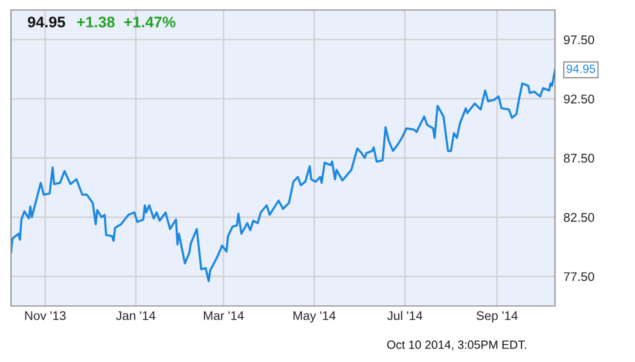 The image size is (635, 362). Describe the element at coordinates (126, 22) in the screenshot. I see `chart-subtitle: +1.38 +1.47%` at that location.